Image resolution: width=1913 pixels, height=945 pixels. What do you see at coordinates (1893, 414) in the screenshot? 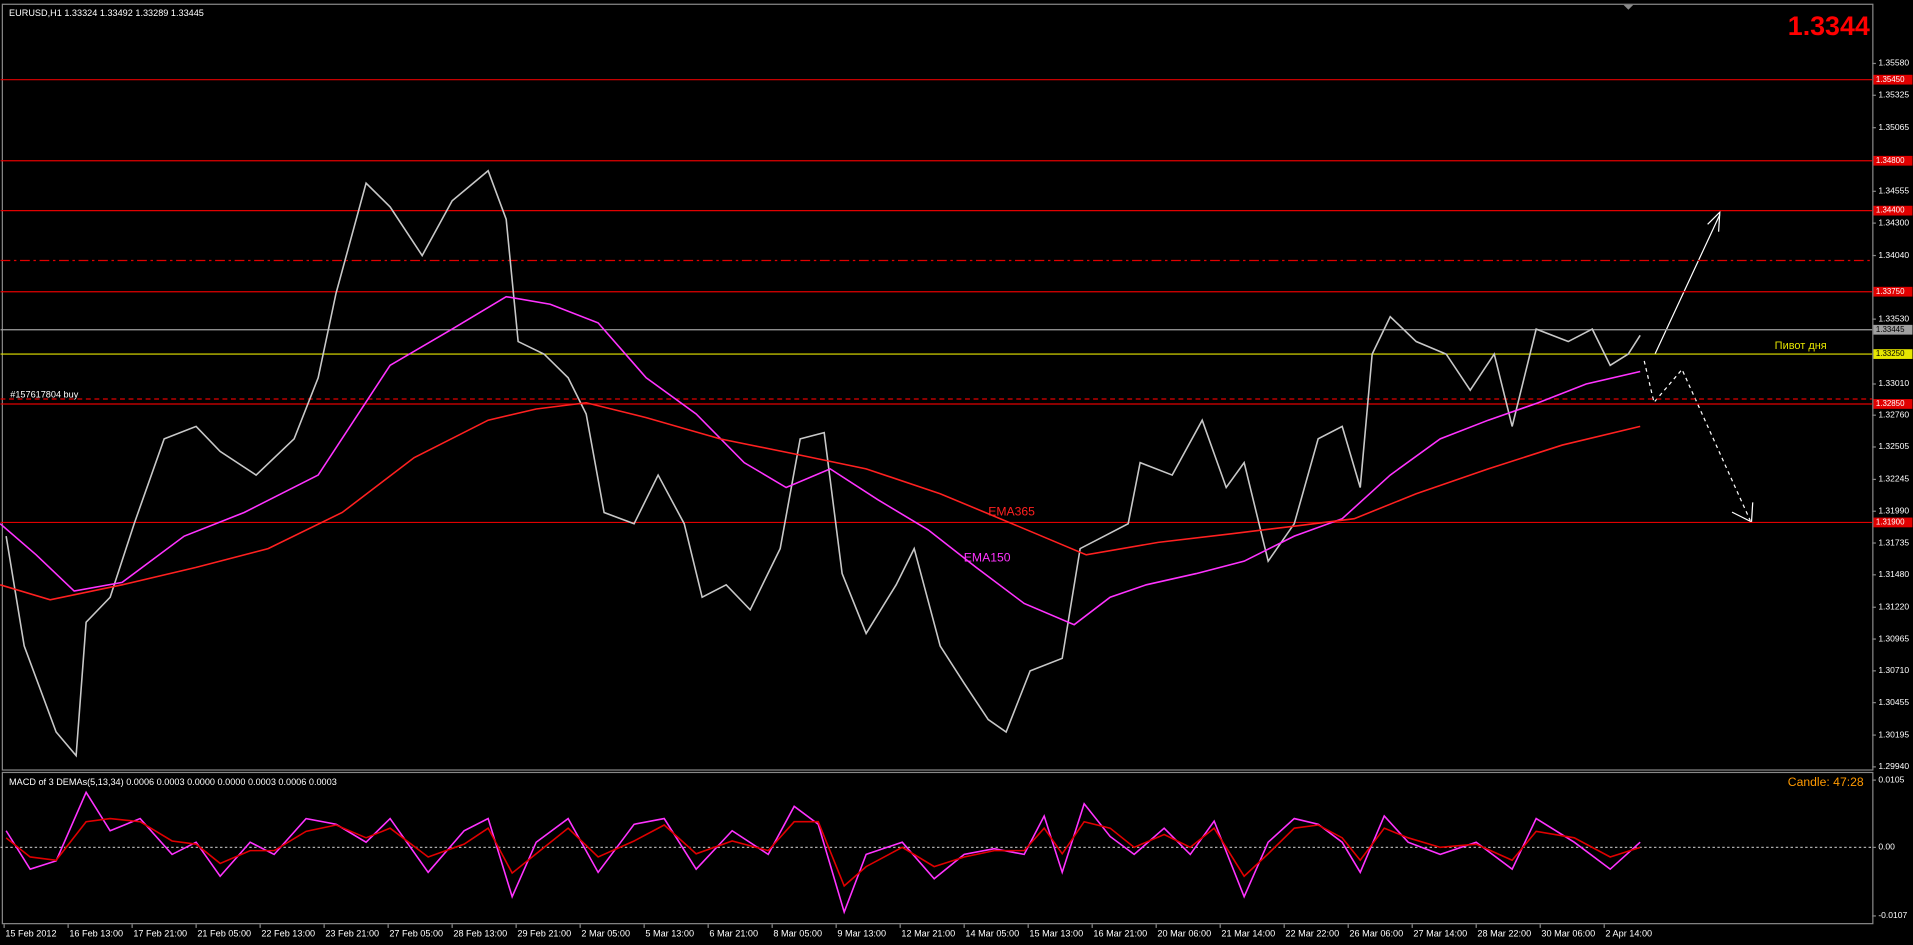
I see `y-tick-label: 1.32760` at bounding box center [1893, 414].